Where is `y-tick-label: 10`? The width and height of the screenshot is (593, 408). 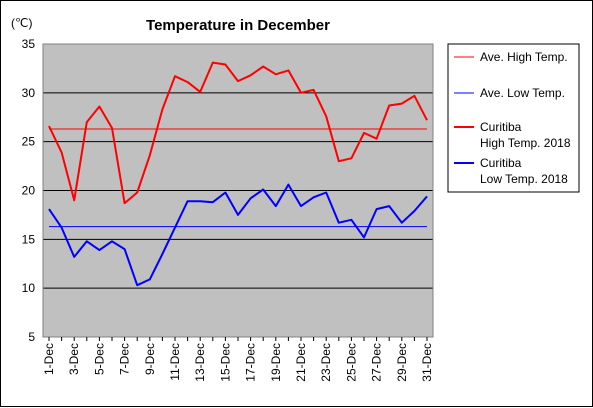 y-tick-label: 10 is located at coordinates (29, 288).